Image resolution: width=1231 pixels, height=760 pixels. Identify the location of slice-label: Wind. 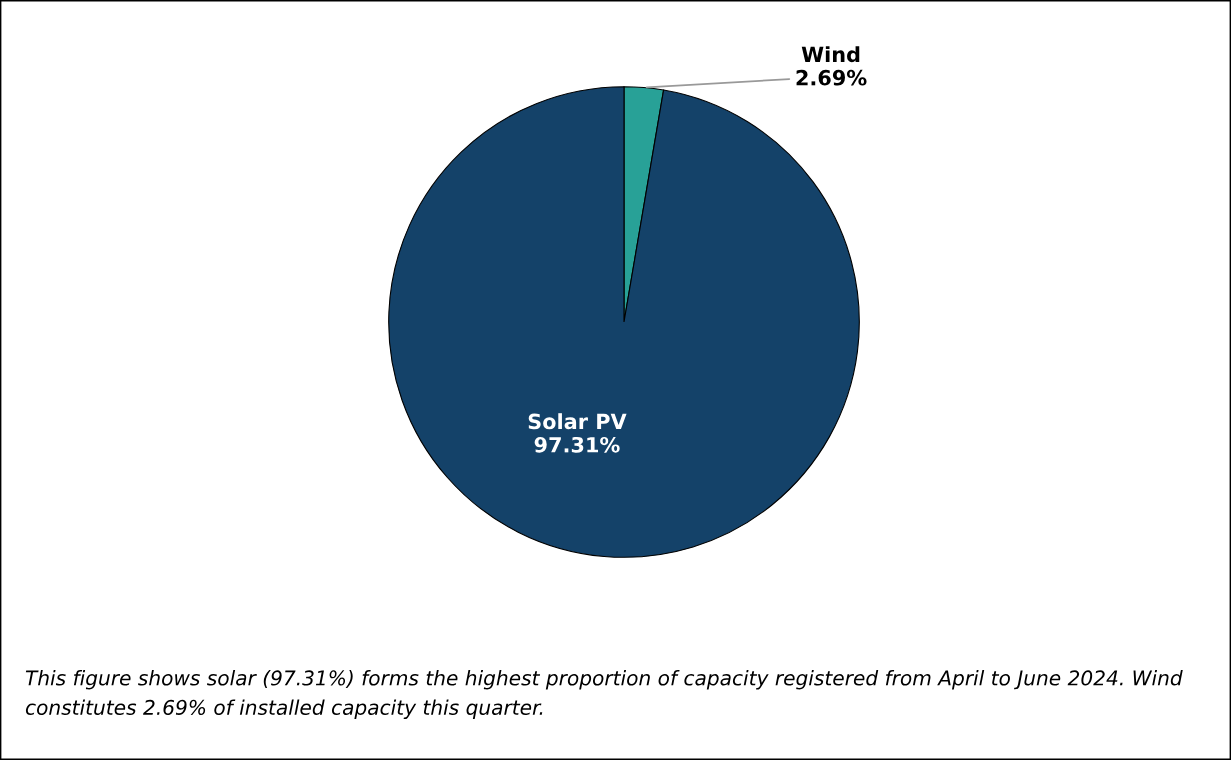
(830, 54).